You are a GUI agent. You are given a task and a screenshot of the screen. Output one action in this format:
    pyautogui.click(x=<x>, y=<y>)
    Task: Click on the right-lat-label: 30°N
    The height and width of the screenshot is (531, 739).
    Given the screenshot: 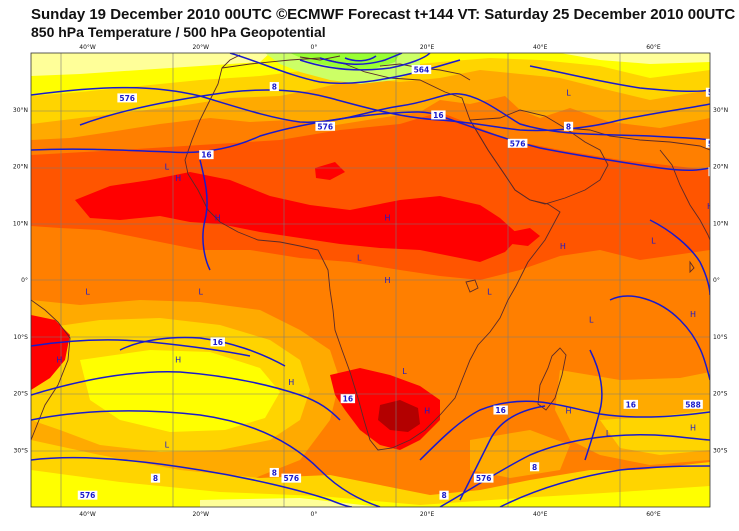 What is the action you would take?
    pyautogui.click(x=720, y=110)
    